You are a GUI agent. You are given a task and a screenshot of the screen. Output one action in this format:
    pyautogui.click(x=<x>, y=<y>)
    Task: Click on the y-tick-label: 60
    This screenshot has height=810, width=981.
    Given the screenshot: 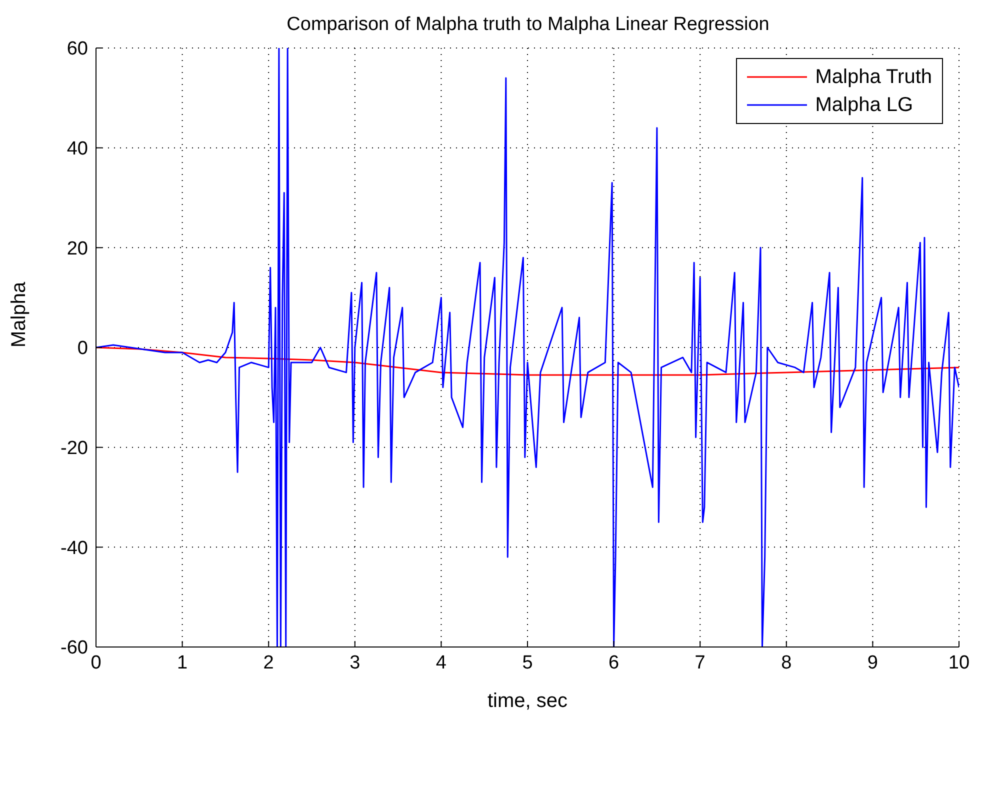 What is the action you would take?
    pyautogui.click(x=77, y=49)
    